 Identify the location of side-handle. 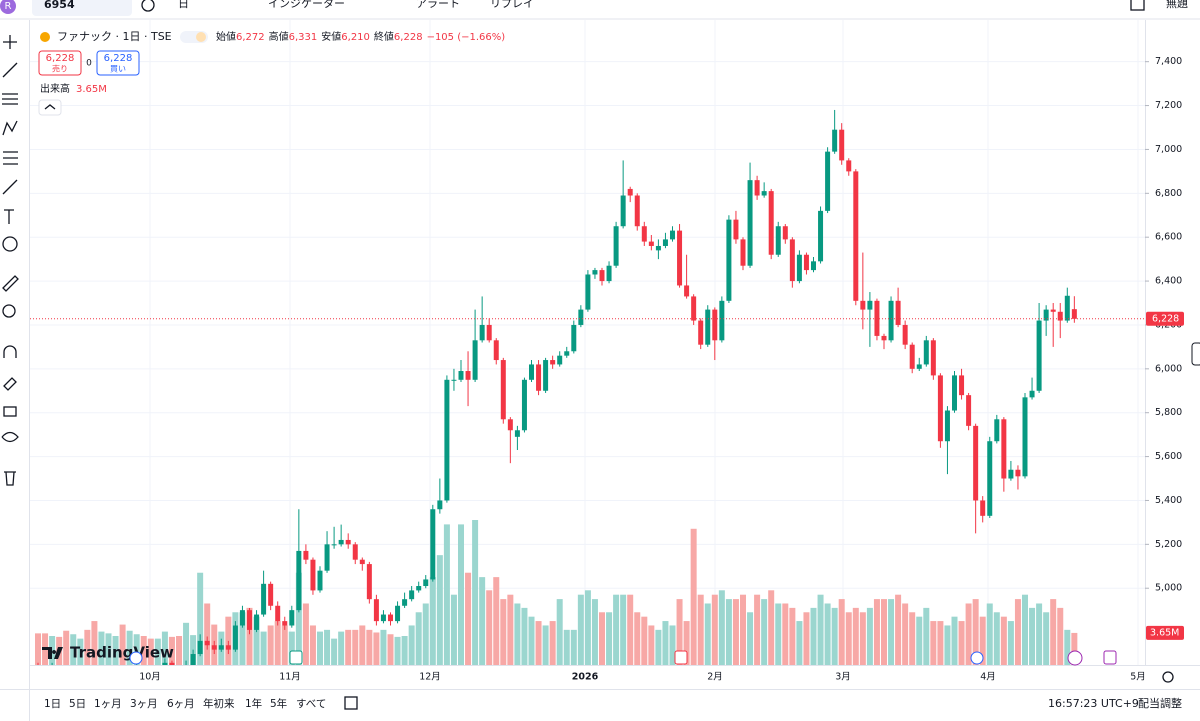
(1195, 354).